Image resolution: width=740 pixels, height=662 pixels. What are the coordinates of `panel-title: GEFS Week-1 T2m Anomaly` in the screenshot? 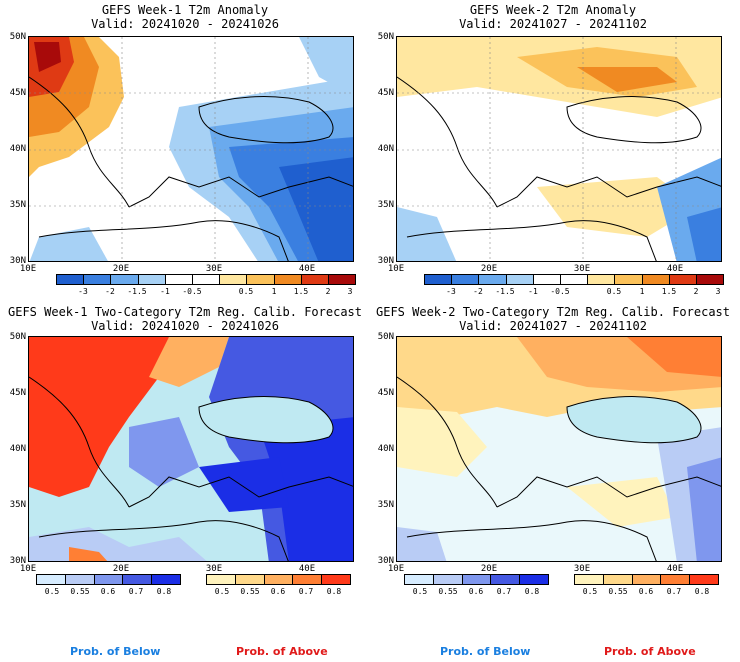 It's located at (185, 10).